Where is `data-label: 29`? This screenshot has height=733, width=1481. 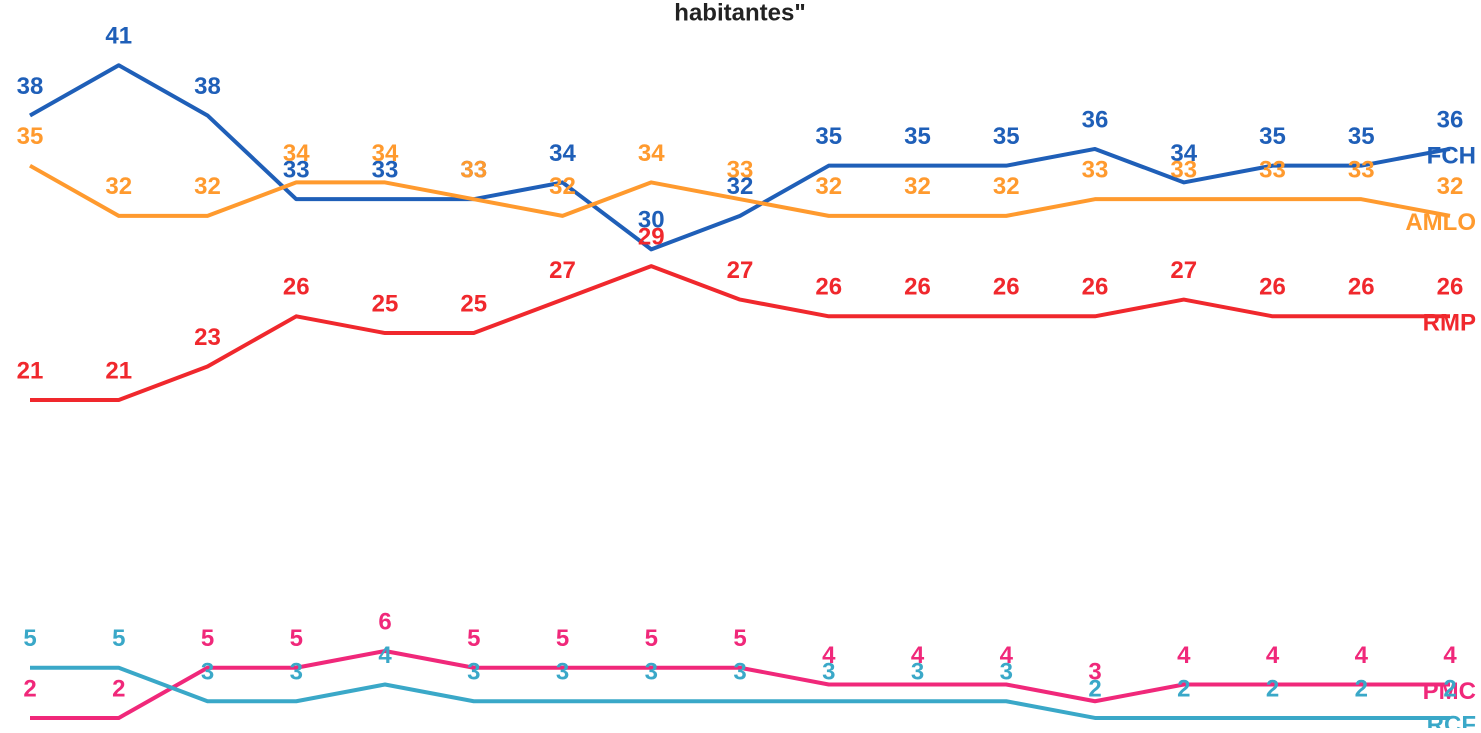 data-label: 29 is located at coordinates (651, 236).